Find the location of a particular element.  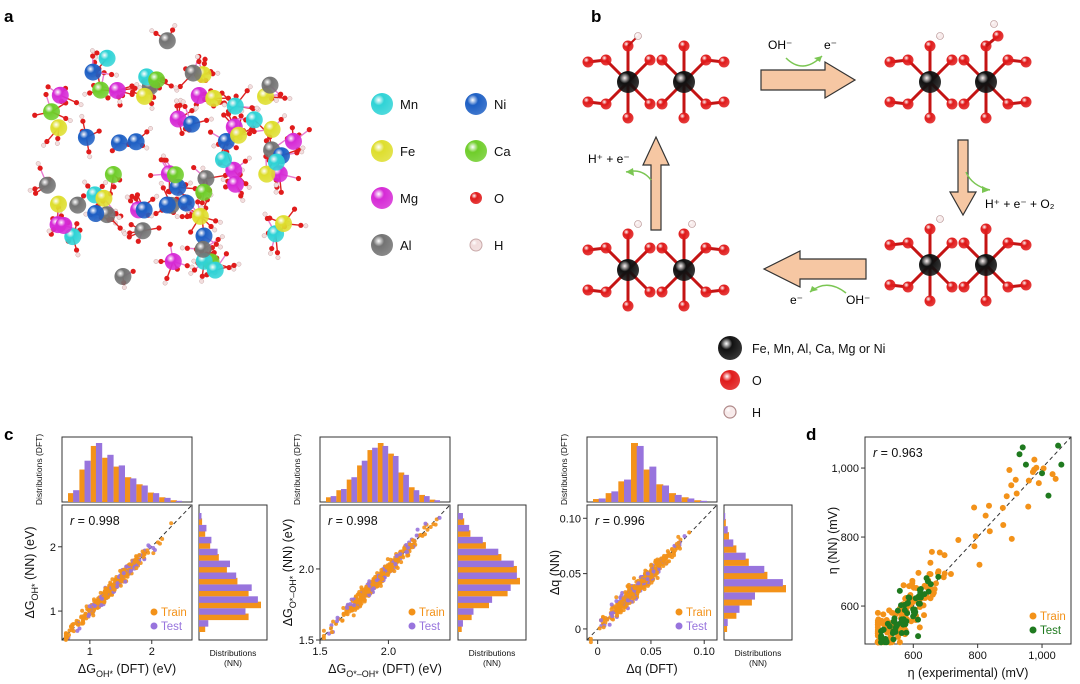

label-h-e-o2: H⁺ + e⁻ + O₂ is located at coordinates (1020, 204).